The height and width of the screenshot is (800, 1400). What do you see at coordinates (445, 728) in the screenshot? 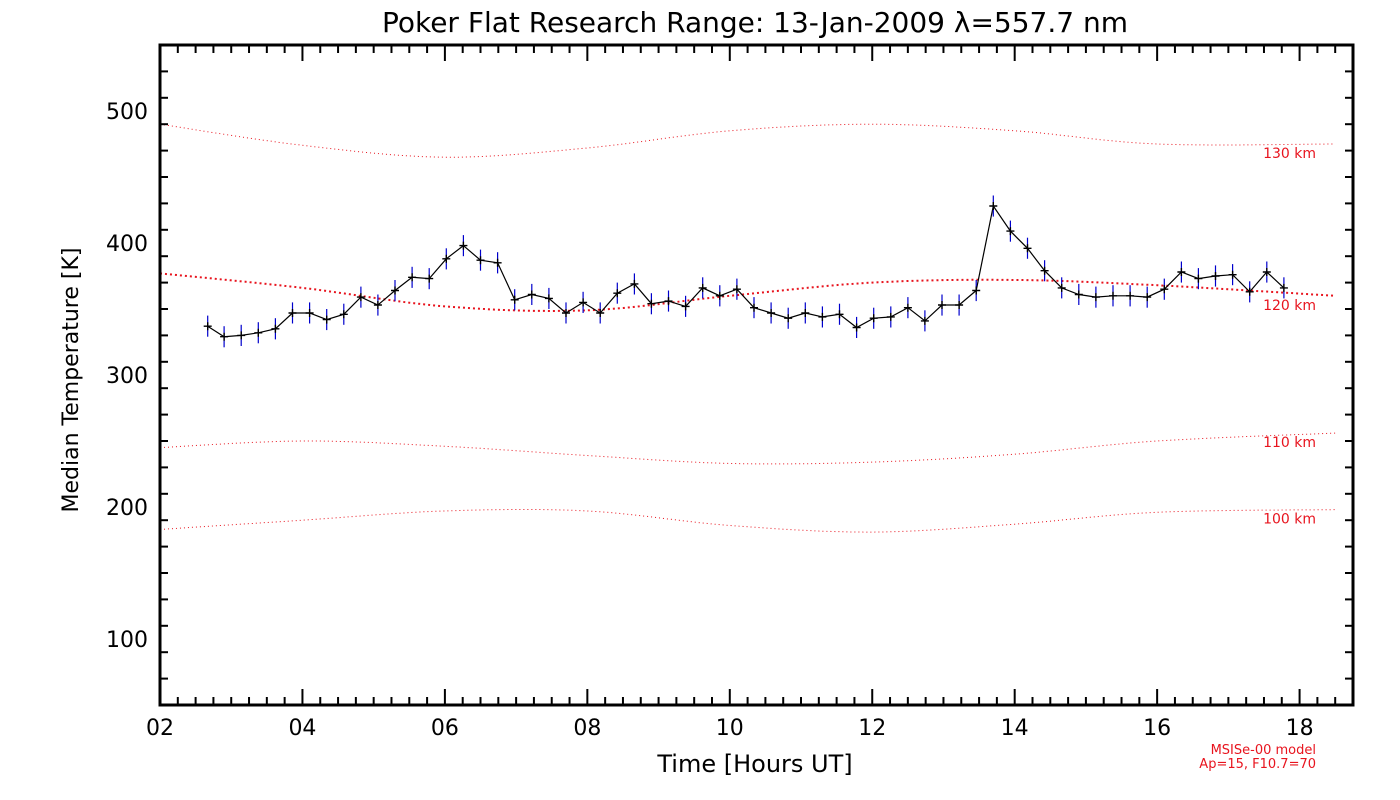
I see `x-tick-label: 06` at bounding box center [445, 728].